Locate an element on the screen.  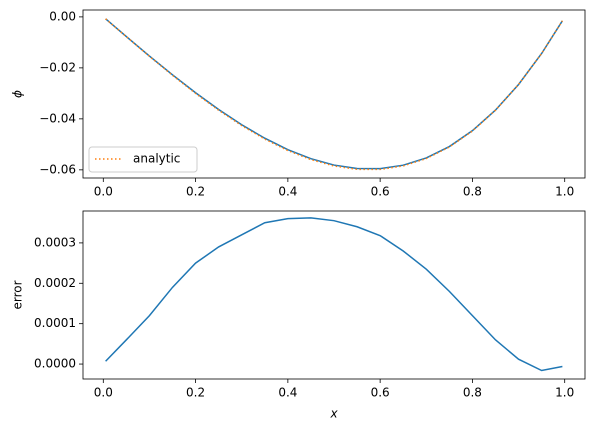
y-tick-label: 0.0000 is located at coordinates (55, 364).